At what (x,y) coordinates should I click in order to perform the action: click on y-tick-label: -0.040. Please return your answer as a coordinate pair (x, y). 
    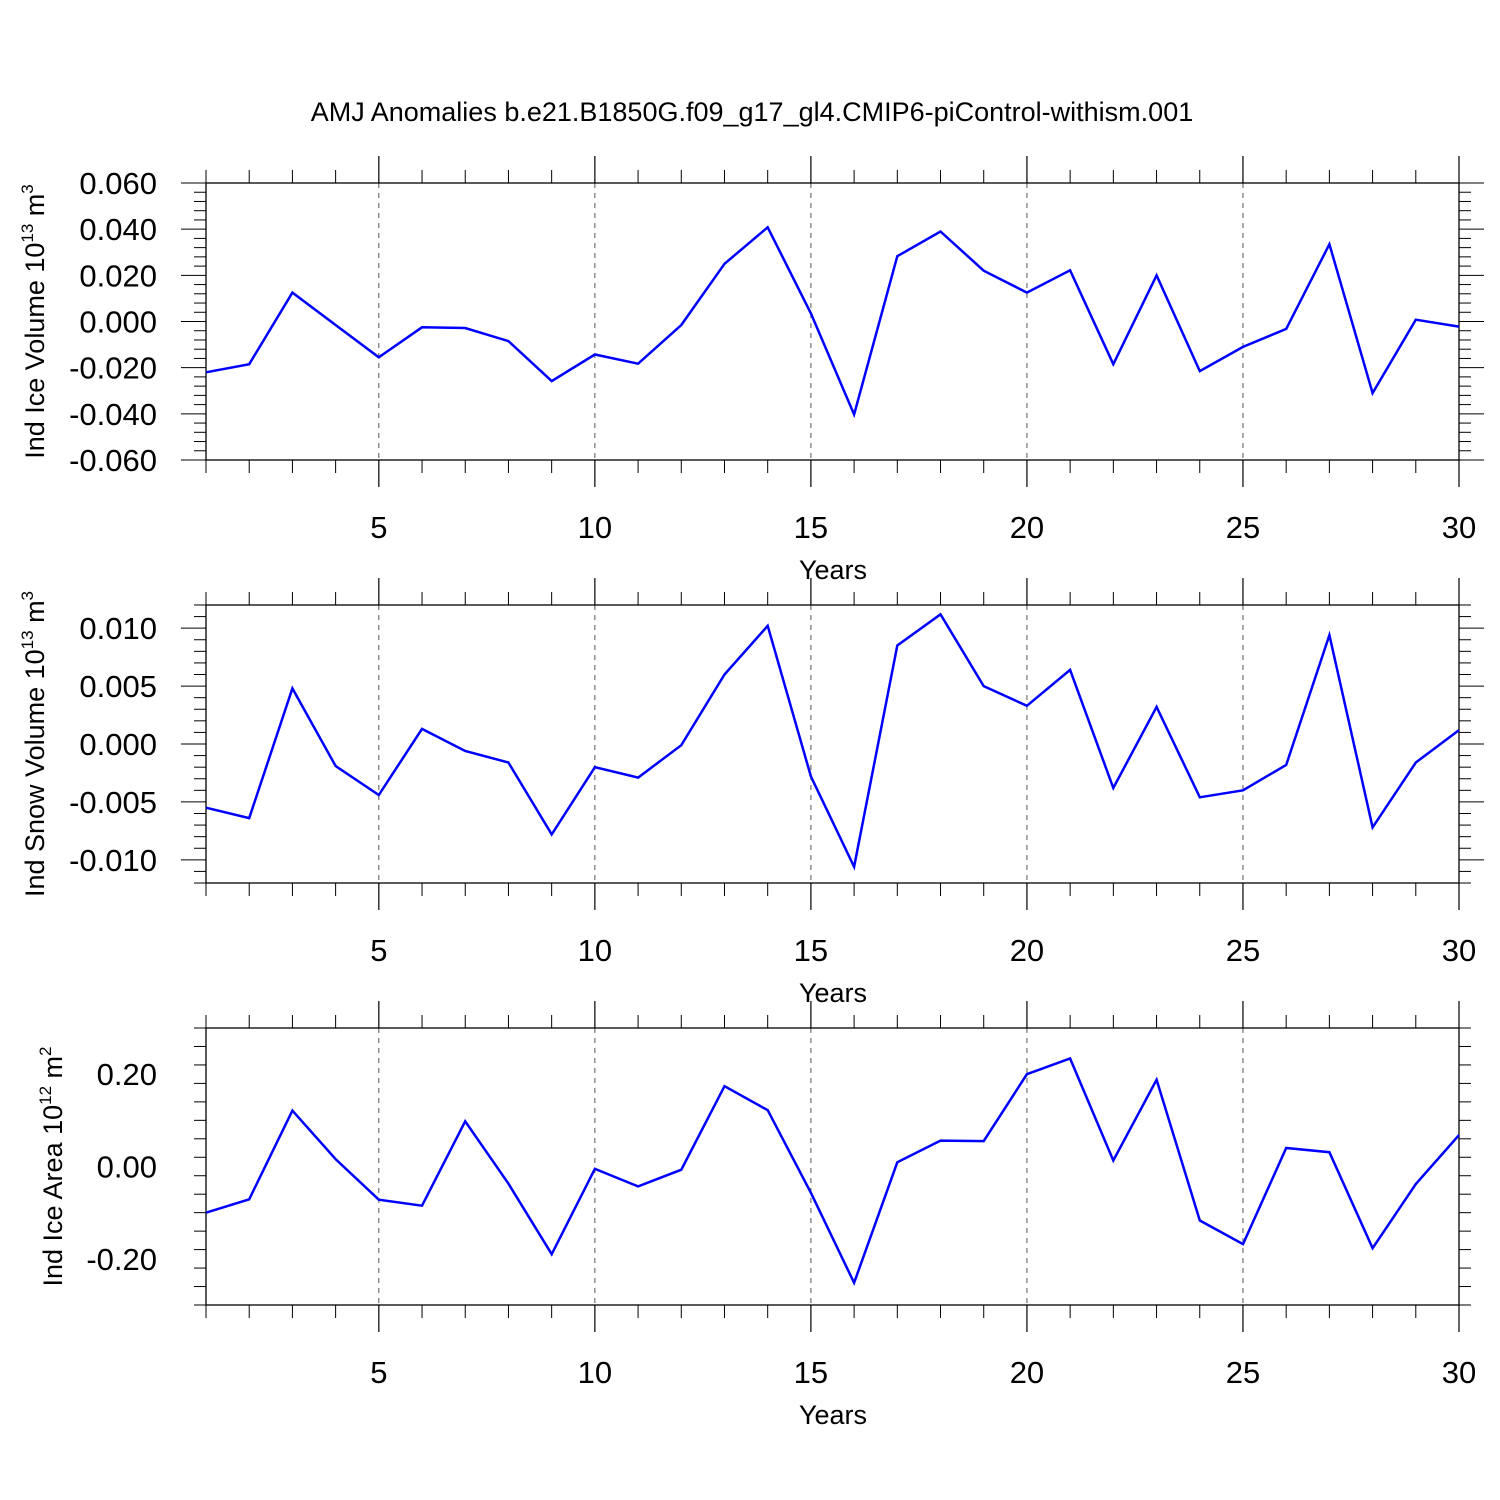
    Looking at the image, I should click on (113, 414).